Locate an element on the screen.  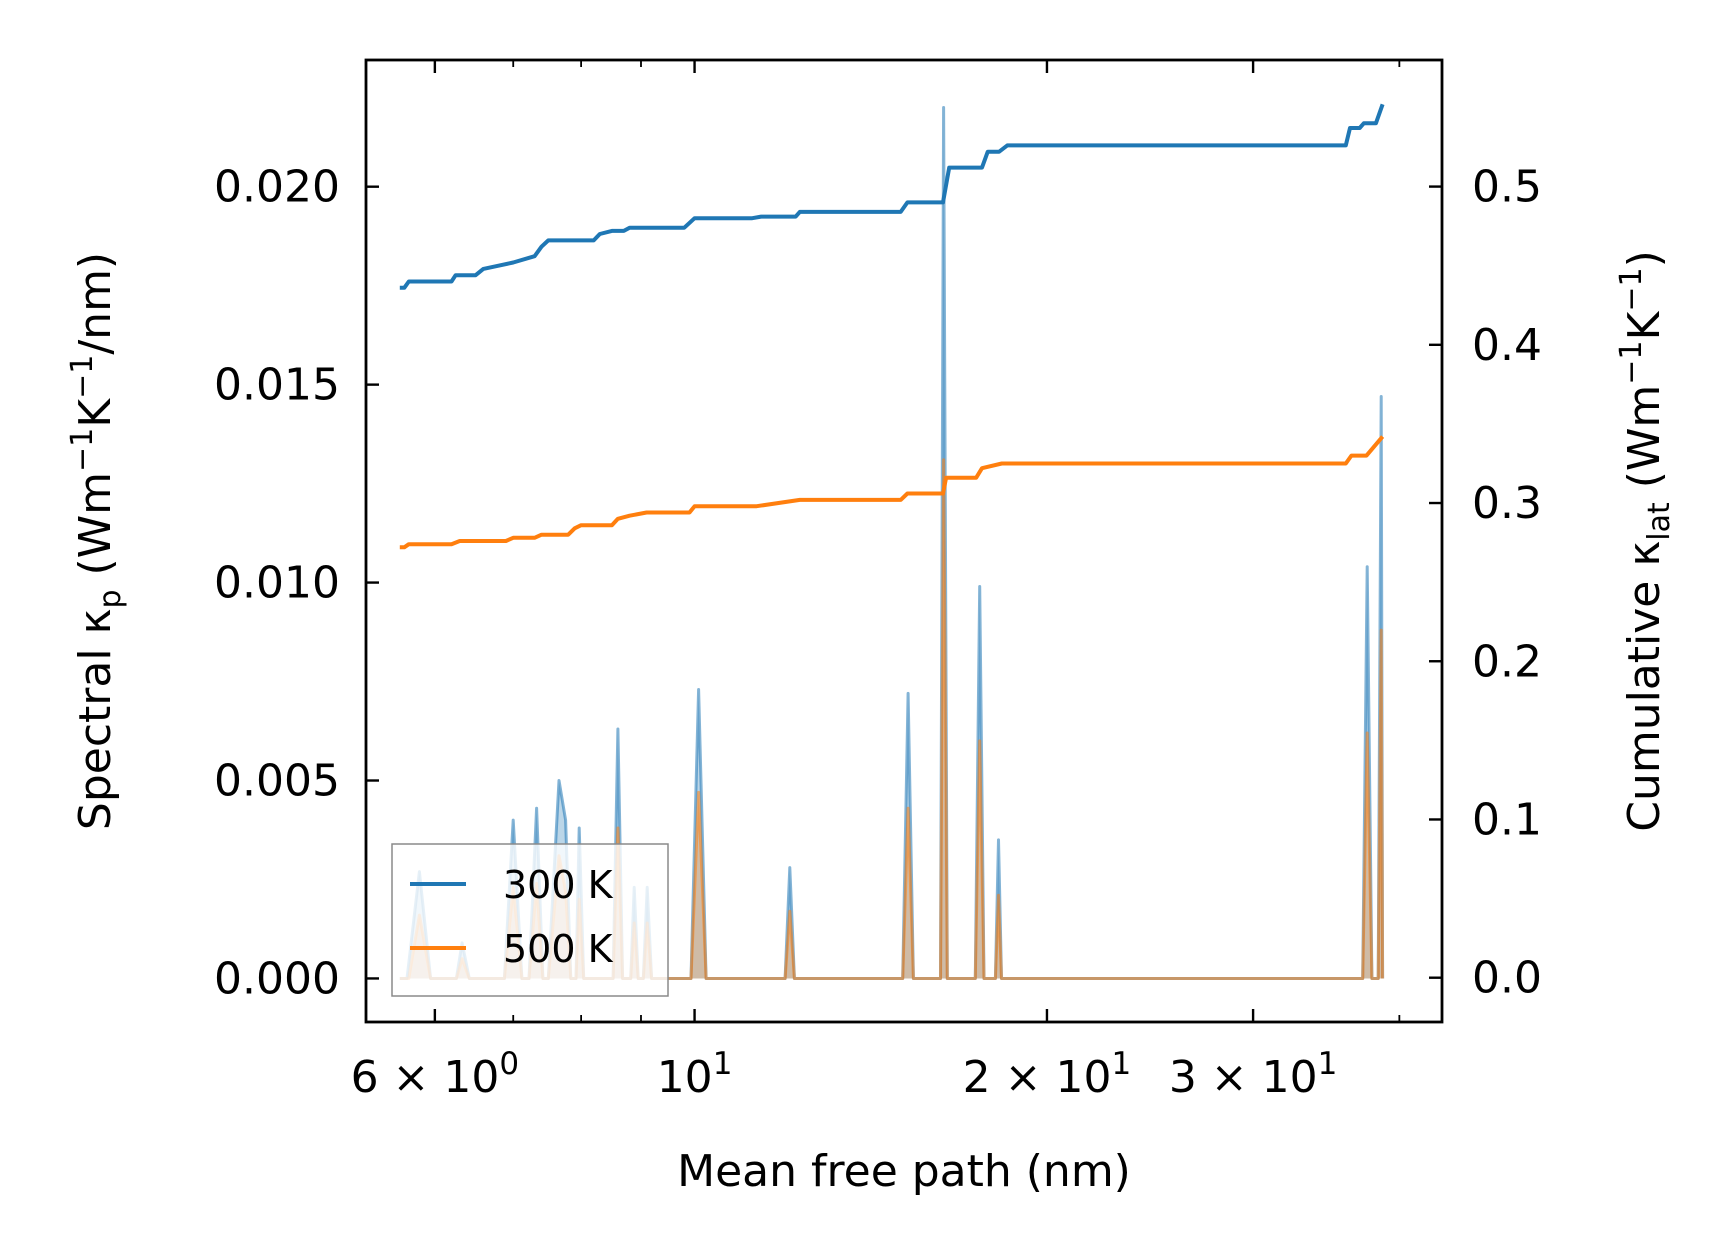
y-left-title-subscript: p is located at coordinates (110, 598).